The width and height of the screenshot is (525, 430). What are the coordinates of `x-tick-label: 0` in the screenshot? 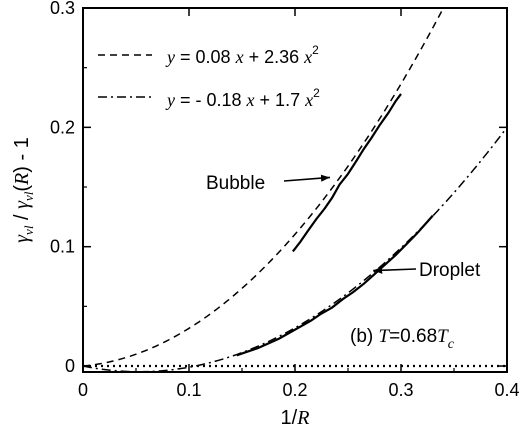 It's located at (83, 390).